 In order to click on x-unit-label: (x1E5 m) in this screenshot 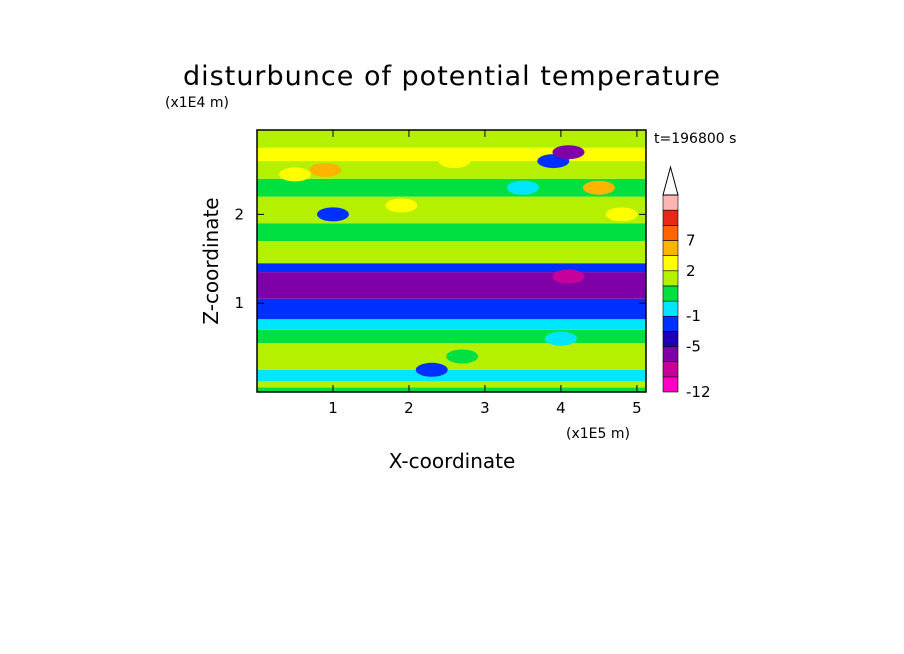, I will do `click(598, 434)`.